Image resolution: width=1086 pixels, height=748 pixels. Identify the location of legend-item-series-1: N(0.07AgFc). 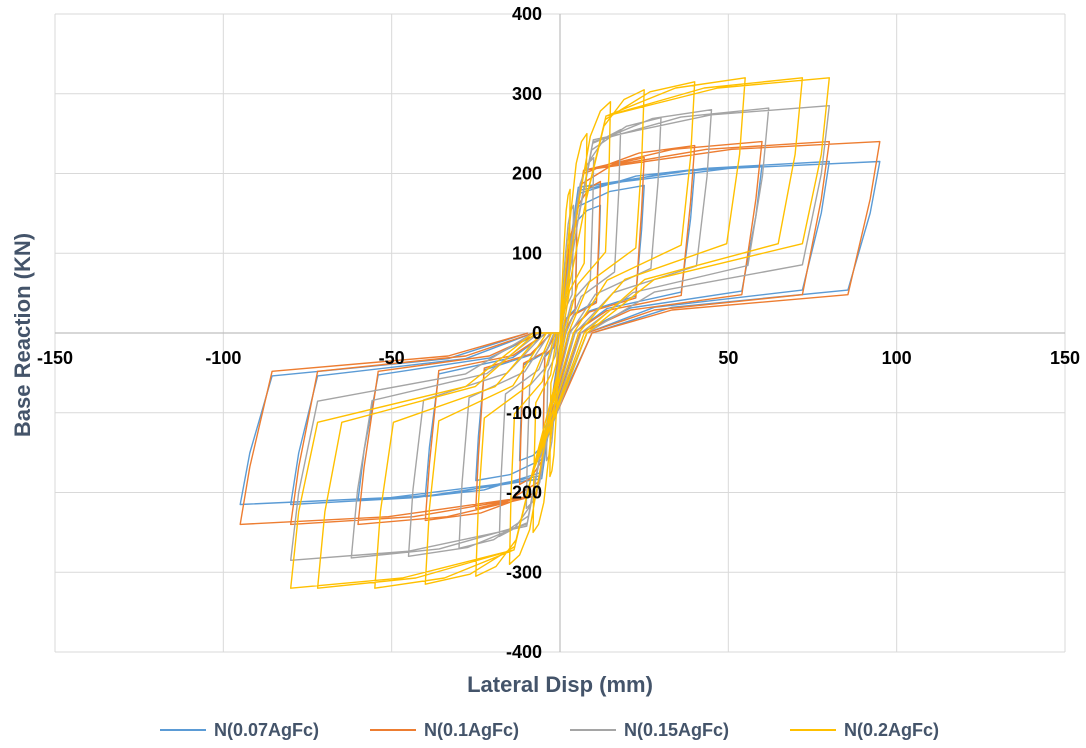
(239, 730).